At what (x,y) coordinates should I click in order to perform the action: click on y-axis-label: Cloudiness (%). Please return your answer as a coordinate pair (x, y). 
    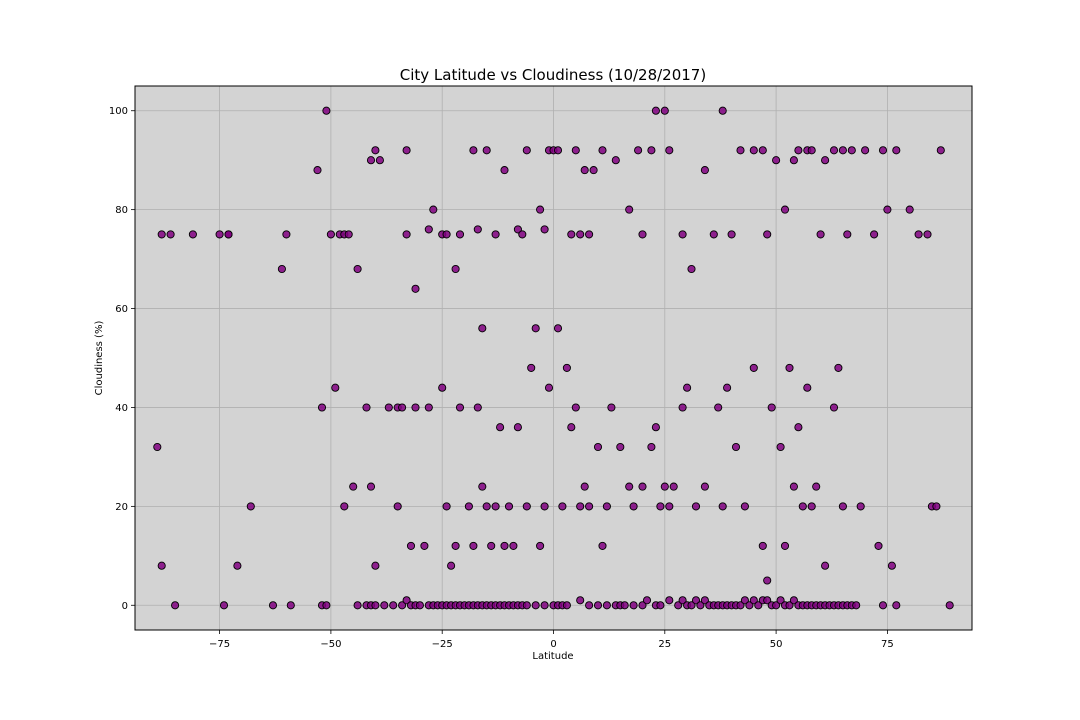
    Looking at the image, I should click on (99, 358).